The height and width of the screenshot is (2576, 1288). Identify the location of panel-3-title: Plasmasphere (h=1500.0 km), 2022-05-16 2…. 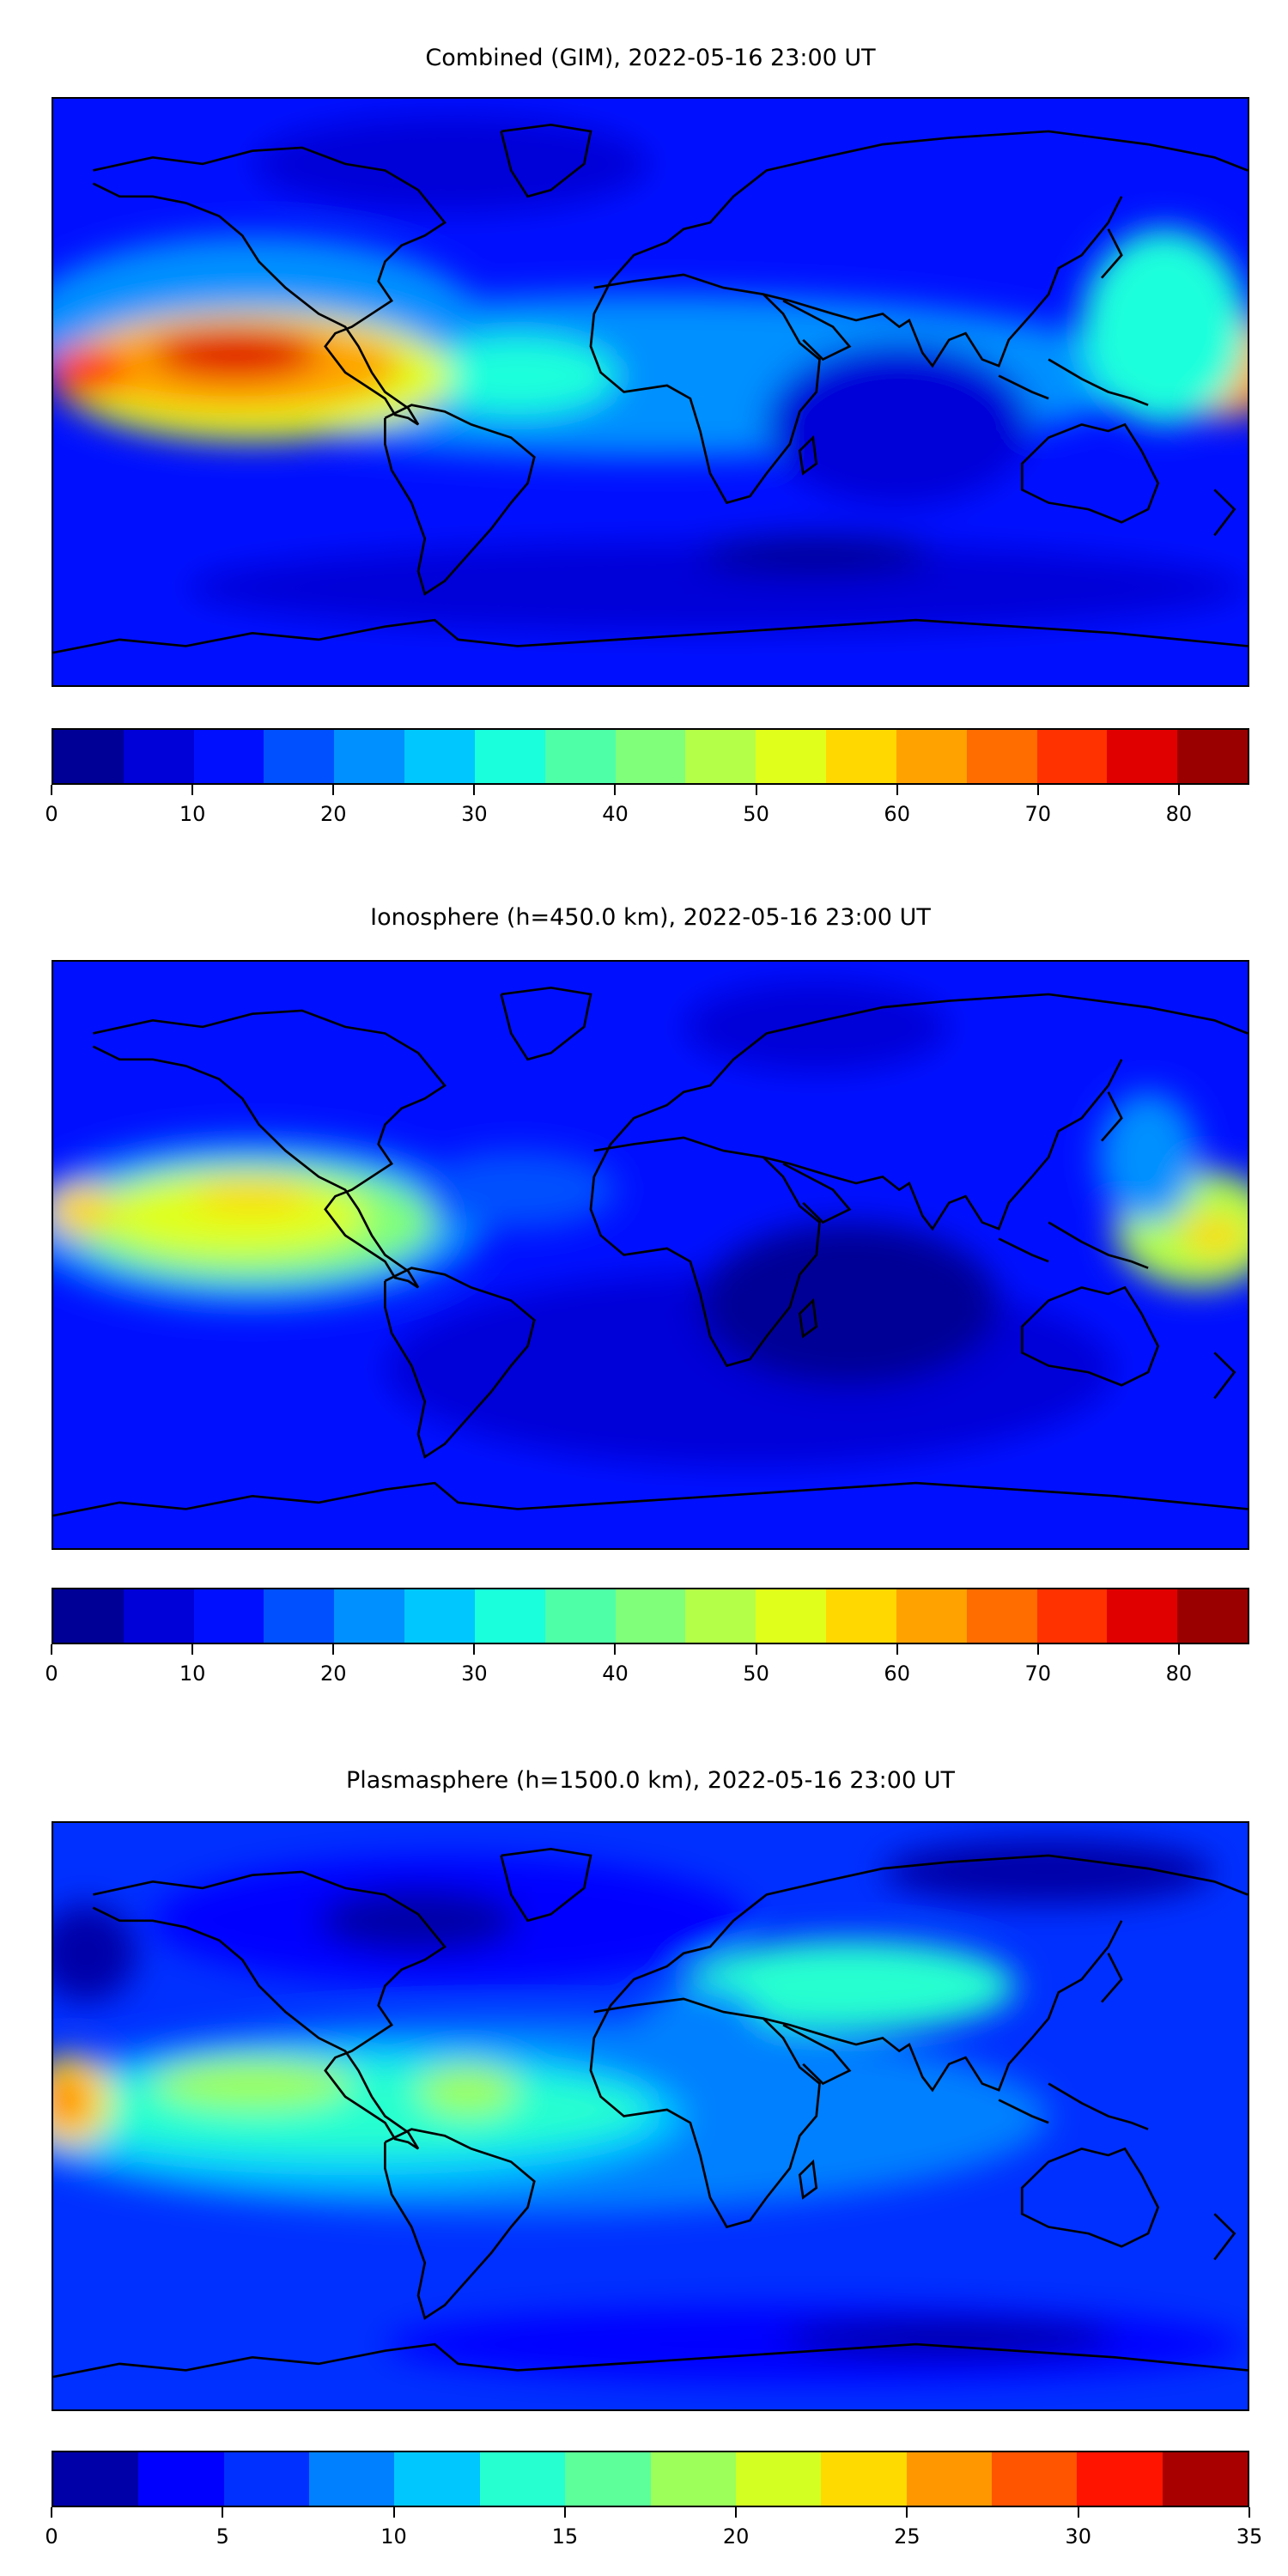
(651, 1780).